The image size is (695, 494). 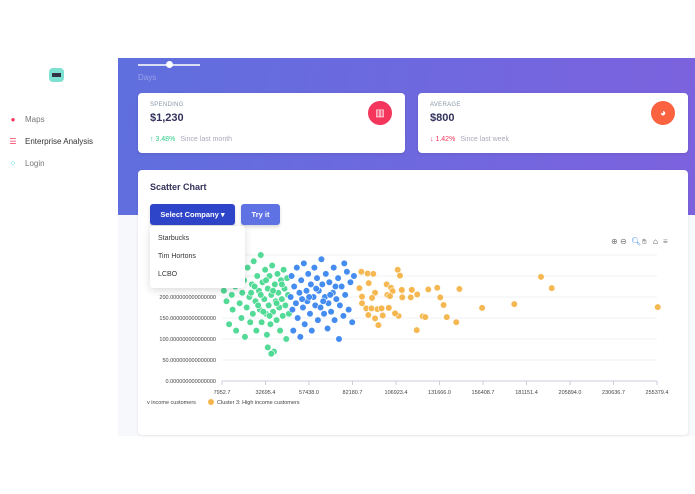 I want to click on change-value: 3.48%, so click(x=165, y=139).